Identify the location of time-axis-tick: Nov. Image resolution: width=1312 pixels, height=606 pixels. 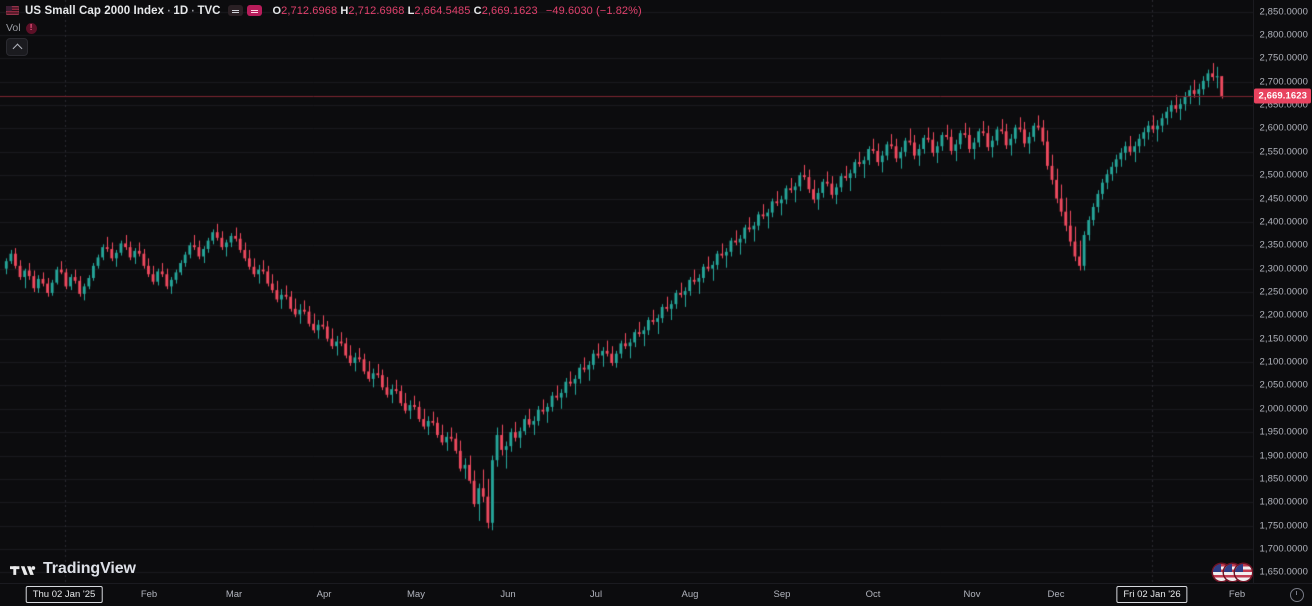
(972, 594).